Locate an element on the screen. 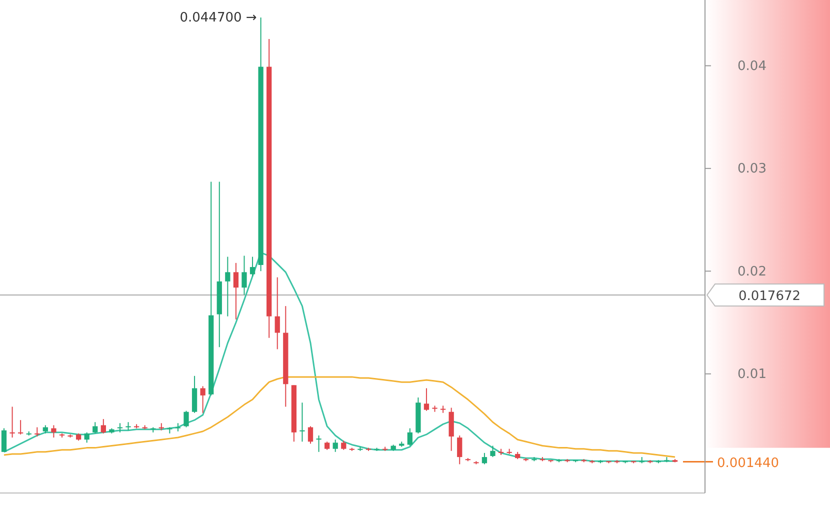 The image size is (830, 520). y-tick-label: 0.04 is located at coordinates (752, 66).